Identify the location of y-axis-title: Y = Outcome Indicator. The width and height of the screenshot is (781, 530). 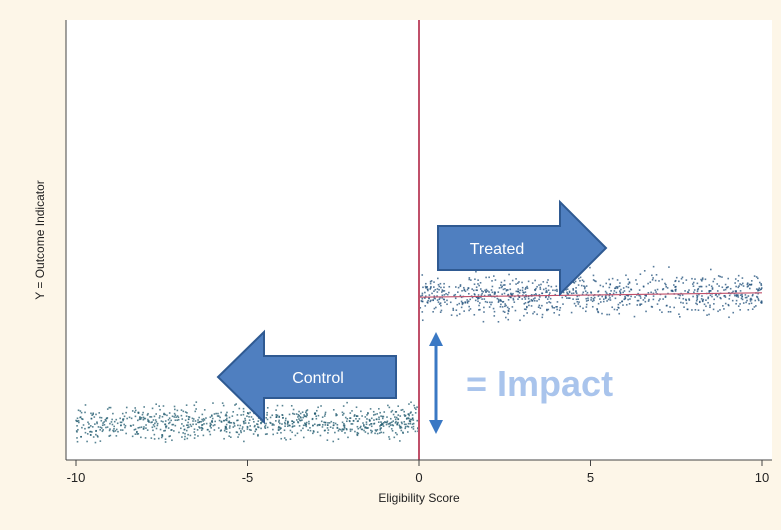
(40, 240).